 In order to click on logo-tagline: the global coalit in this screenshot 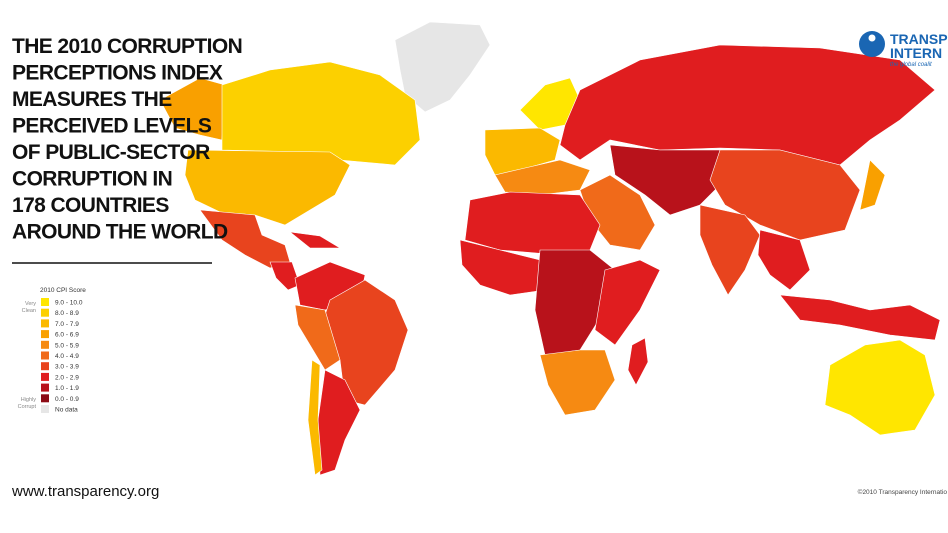, I will do `click(911, 65)`.